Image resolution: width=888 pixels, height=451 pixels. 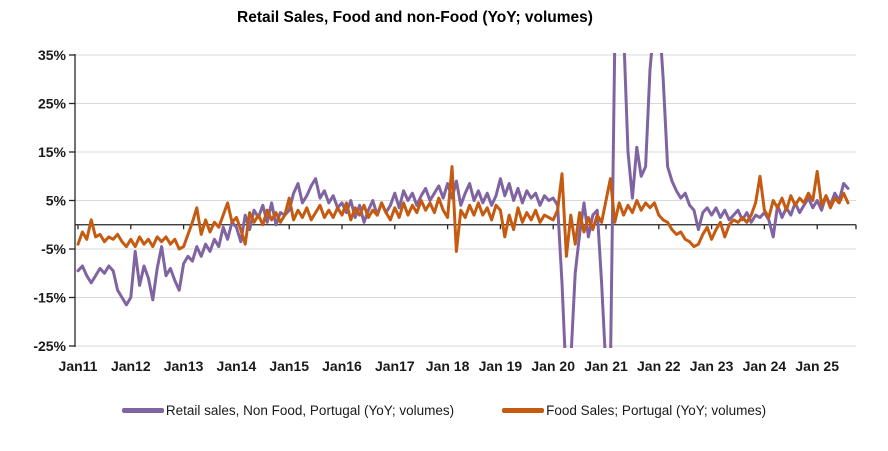 What do you see at coordinates (523, 410) in the screenshot?
I see `food-line-swatch` at bounding box center [523, 410].